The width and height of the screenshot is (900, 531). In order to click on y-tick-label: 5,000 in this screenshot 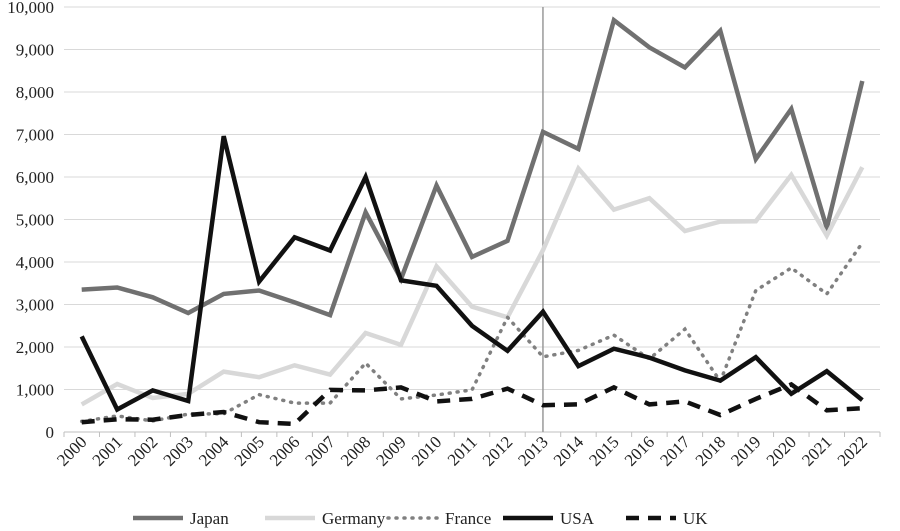, I will do `click(35, 220)`.